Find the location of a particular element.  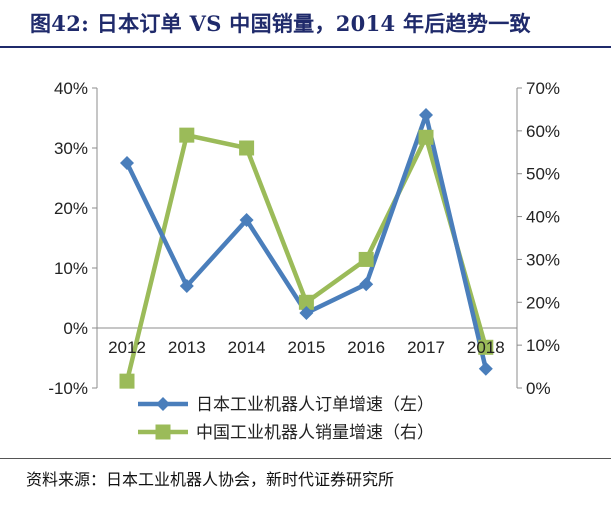

japan-orders-legend-label: 日本工业机器人订单增速（左） is located at coordinates (315, 405).